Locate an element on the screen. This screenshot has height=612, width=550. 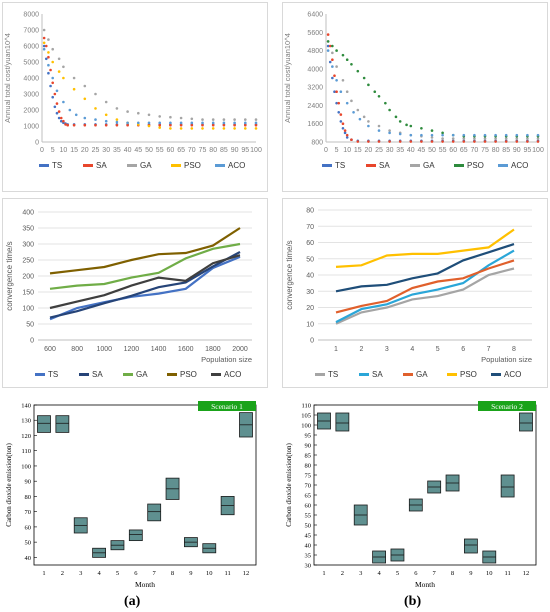
conv-b-legend-swatch-sa is located at coordinates (364, 374).